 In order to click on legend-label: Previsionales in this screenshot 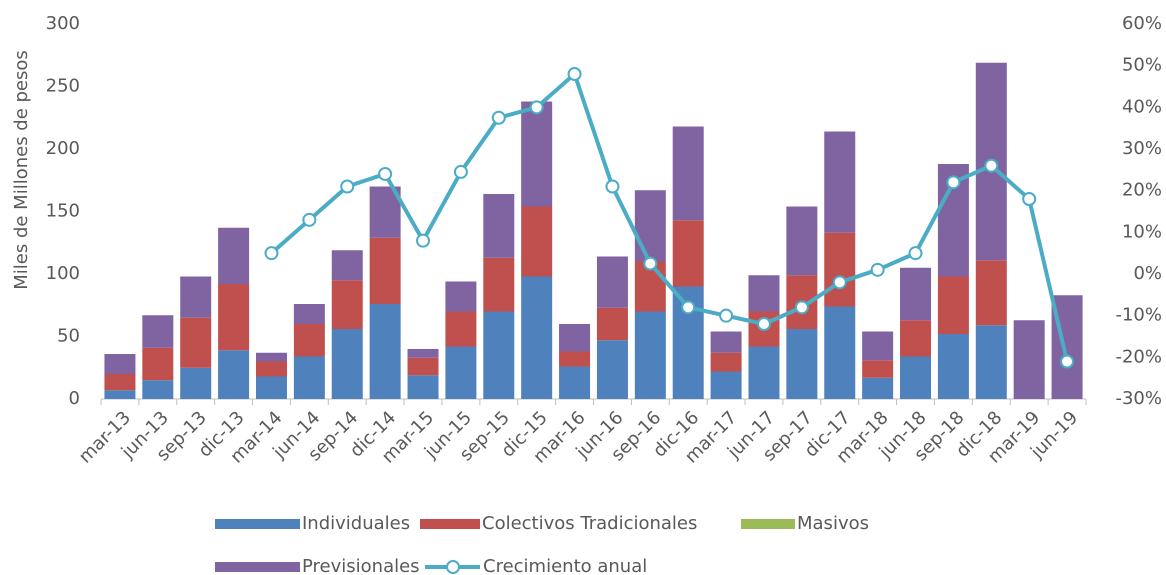, I will do `click(361, 565)`.